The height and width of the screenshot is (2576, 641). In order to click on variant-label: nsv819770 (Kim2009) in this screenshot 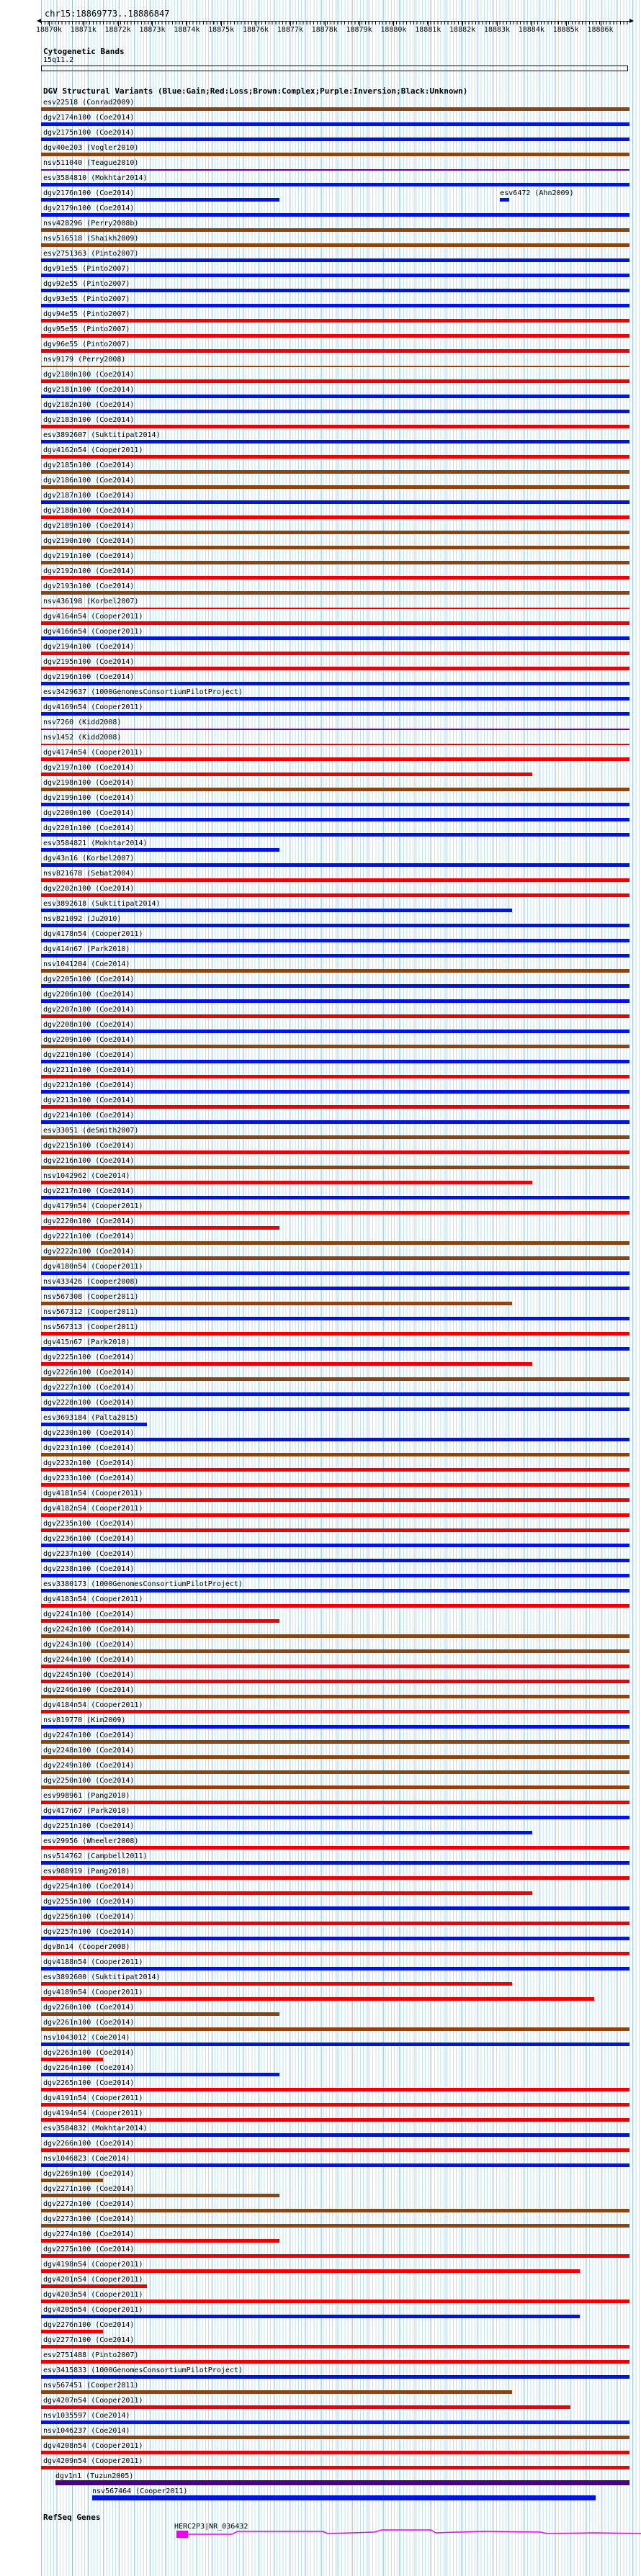, I will do `click(85, 1720)`.